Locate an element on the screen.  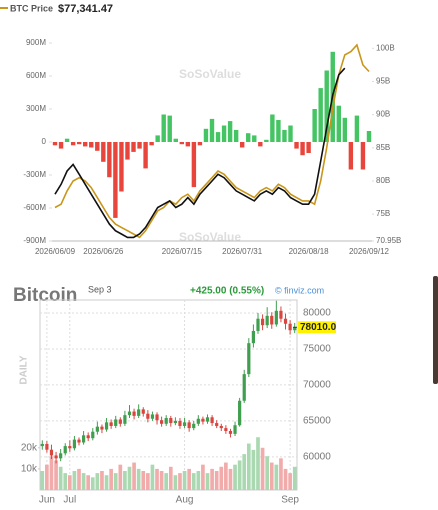
y-tick-label: 0 is located at coordinates (44, 141).